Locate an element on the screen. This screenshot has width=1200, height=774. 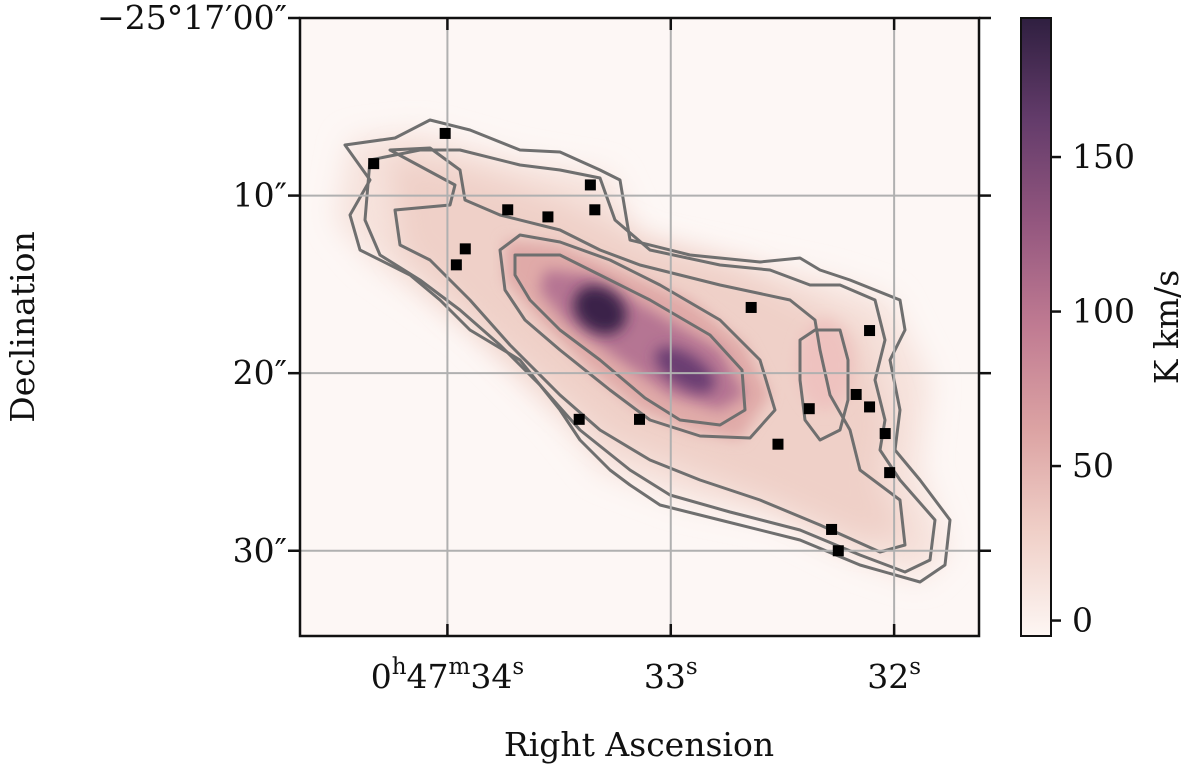
y-tick-label: −25°17′00″ is located at coordinates (192, 18).